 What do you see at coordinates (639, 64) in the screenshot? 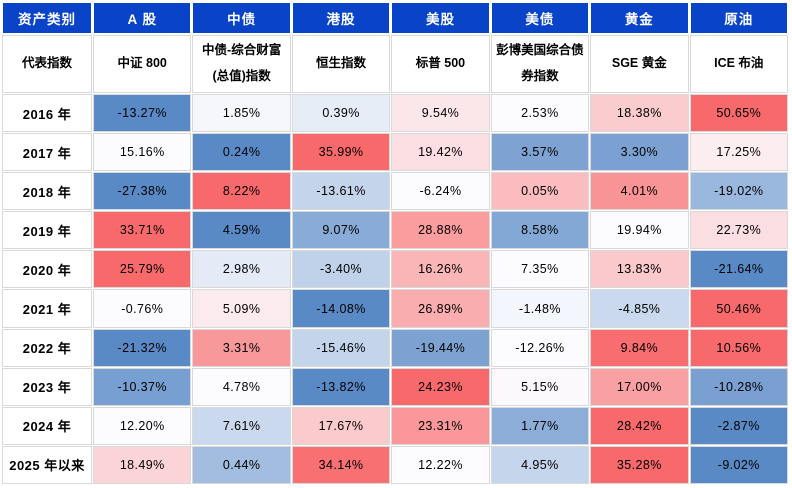
I see `index-name: SGE 黄金` at bounding box center [639, 64].